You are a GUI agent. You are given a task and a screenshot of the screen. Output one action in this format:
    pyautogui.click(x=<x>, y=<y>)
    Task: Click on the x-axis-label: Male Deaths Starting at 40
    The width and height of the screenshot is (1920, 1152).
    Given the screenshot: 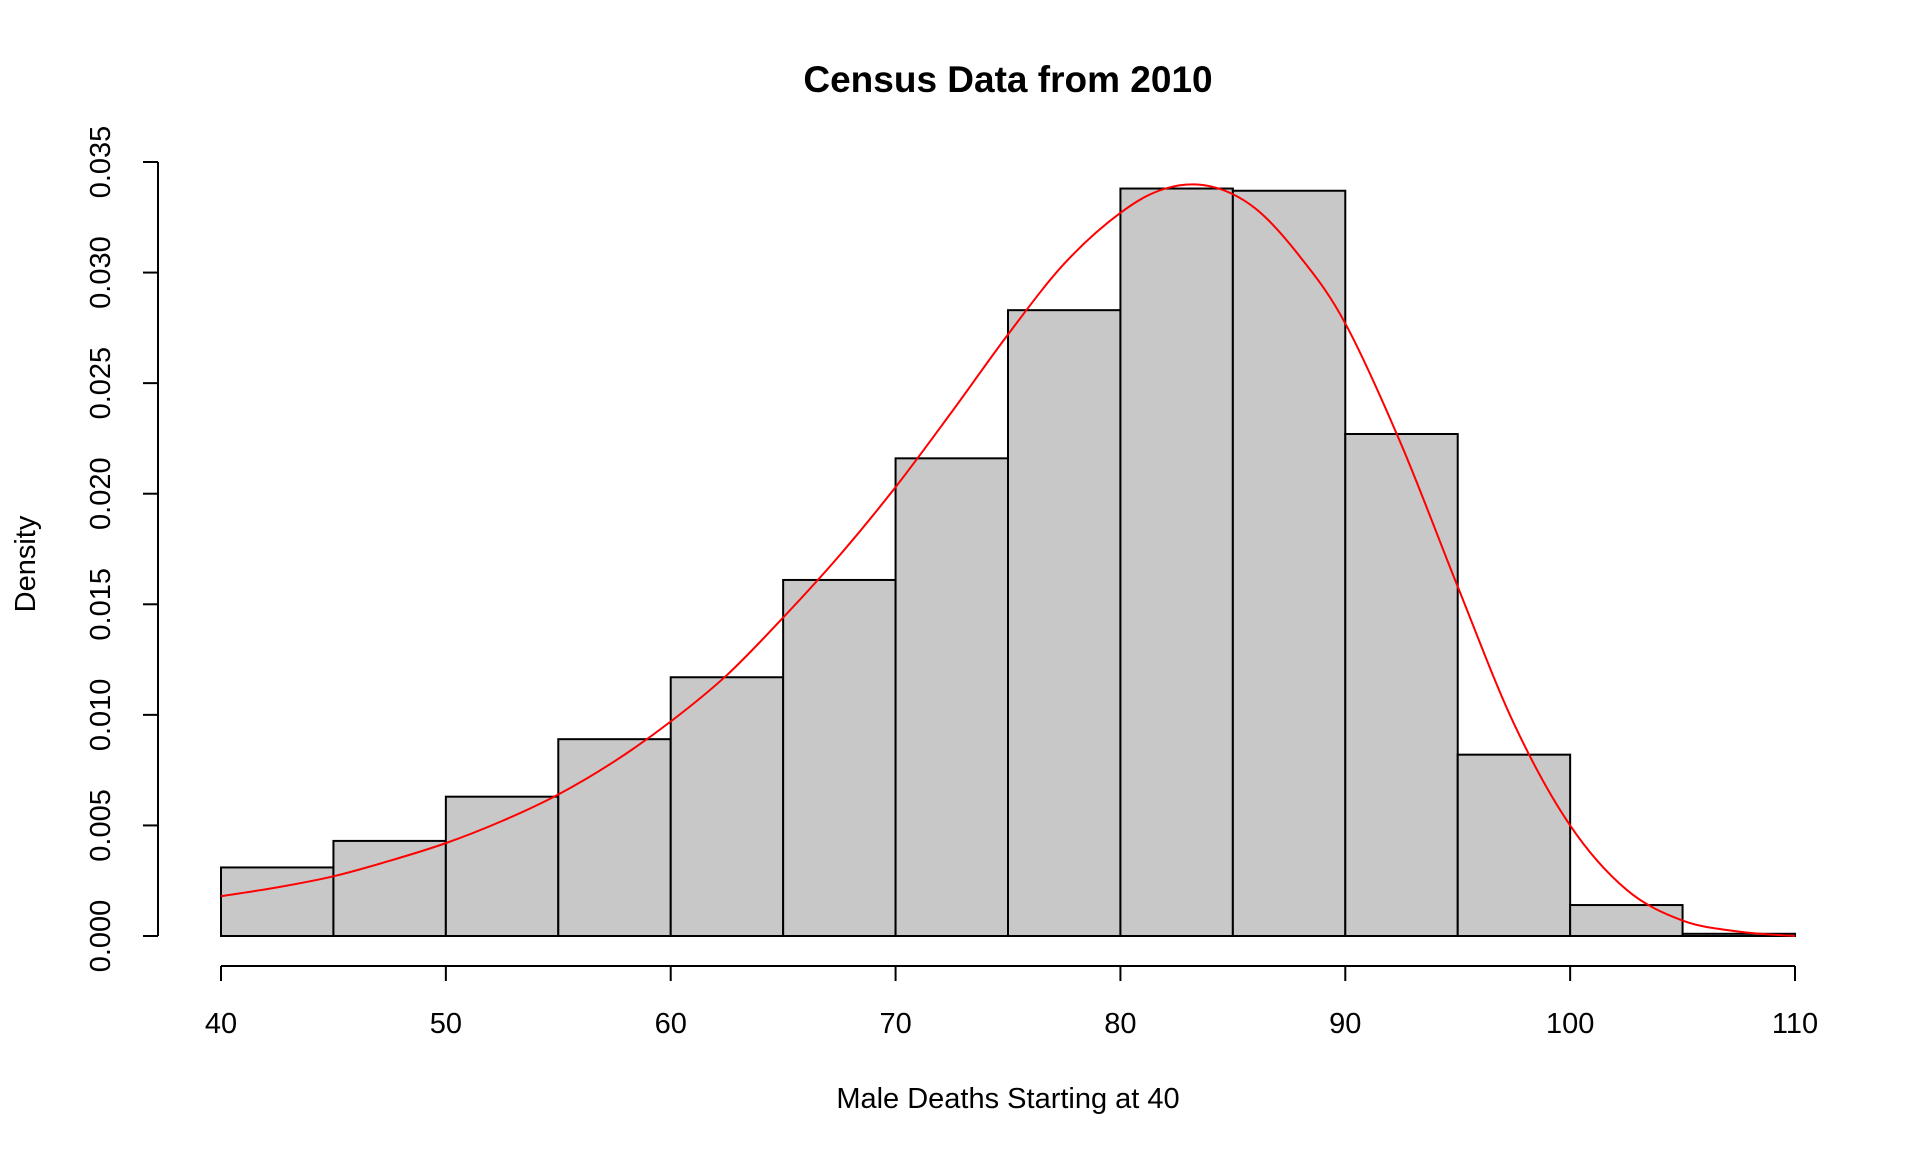 What is the action you would take?
    pyautogui.click(x=1007, y=1099)
    